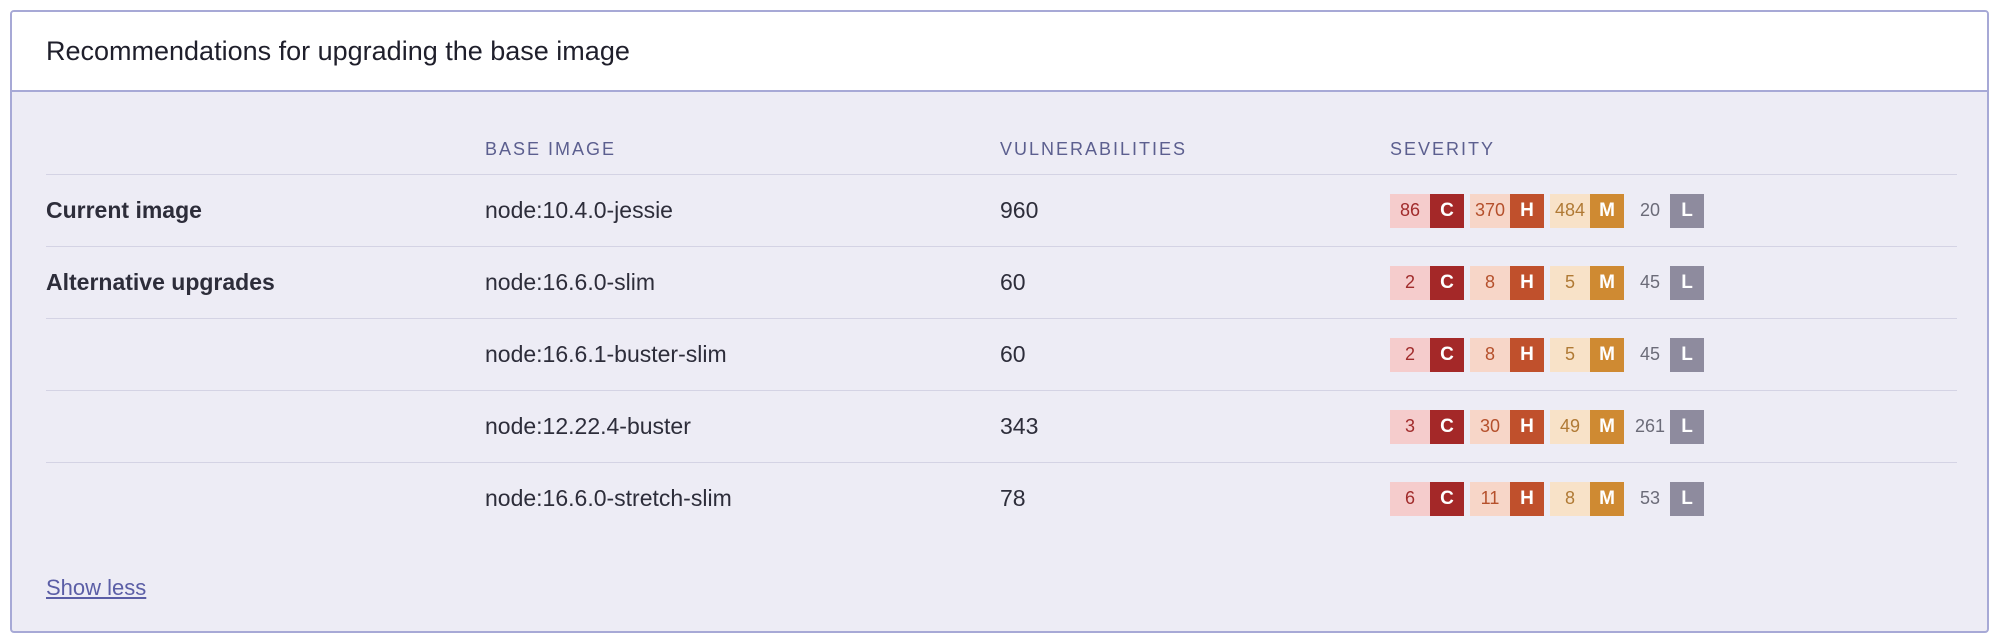  I want to click on row-label: Current image, so click(124, 210).